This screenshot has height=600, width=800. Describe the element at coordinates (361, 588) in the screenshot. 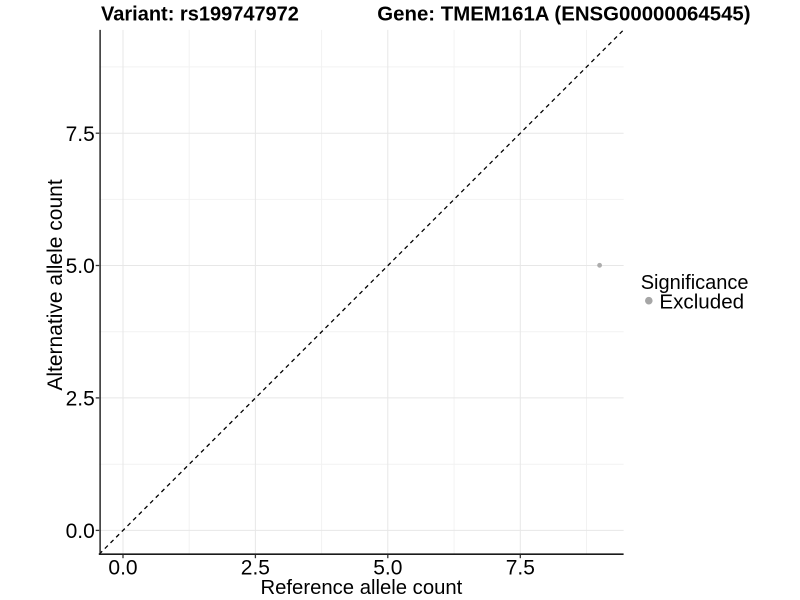

I see `svg-text: Reference allele count` at that location.